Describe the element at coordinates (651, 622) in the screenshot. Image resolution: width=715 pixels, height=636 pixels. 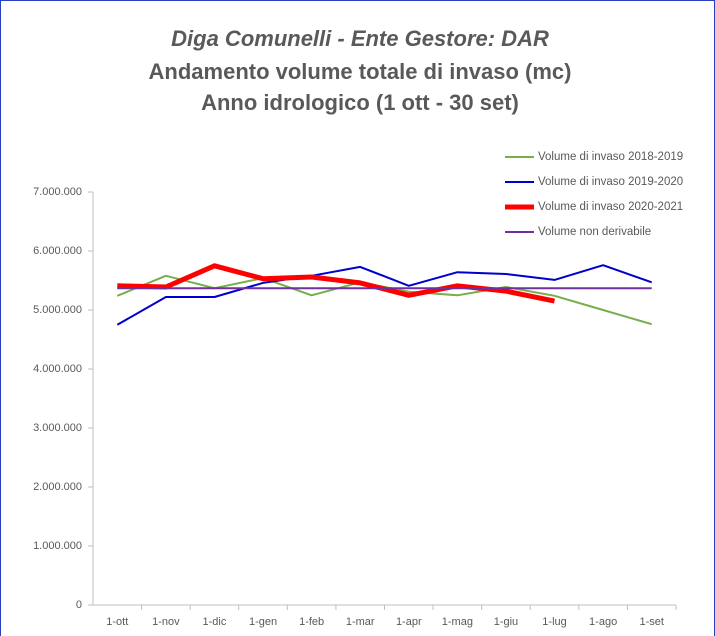
I see `x-tick-label: 1-set` at that location.